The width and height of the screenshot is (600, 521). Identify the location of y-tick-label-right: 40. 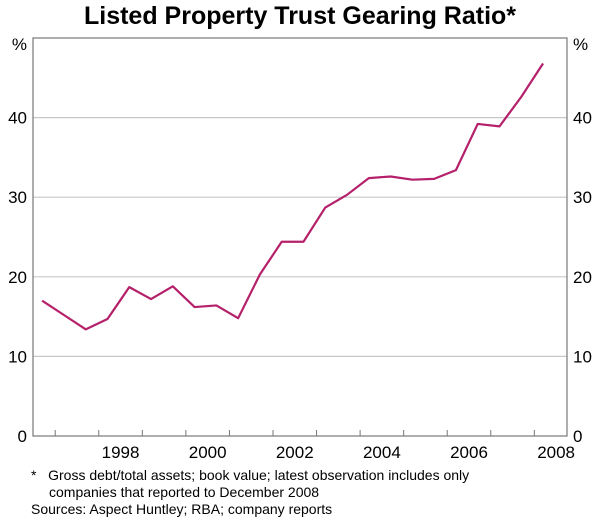
(582, 118).